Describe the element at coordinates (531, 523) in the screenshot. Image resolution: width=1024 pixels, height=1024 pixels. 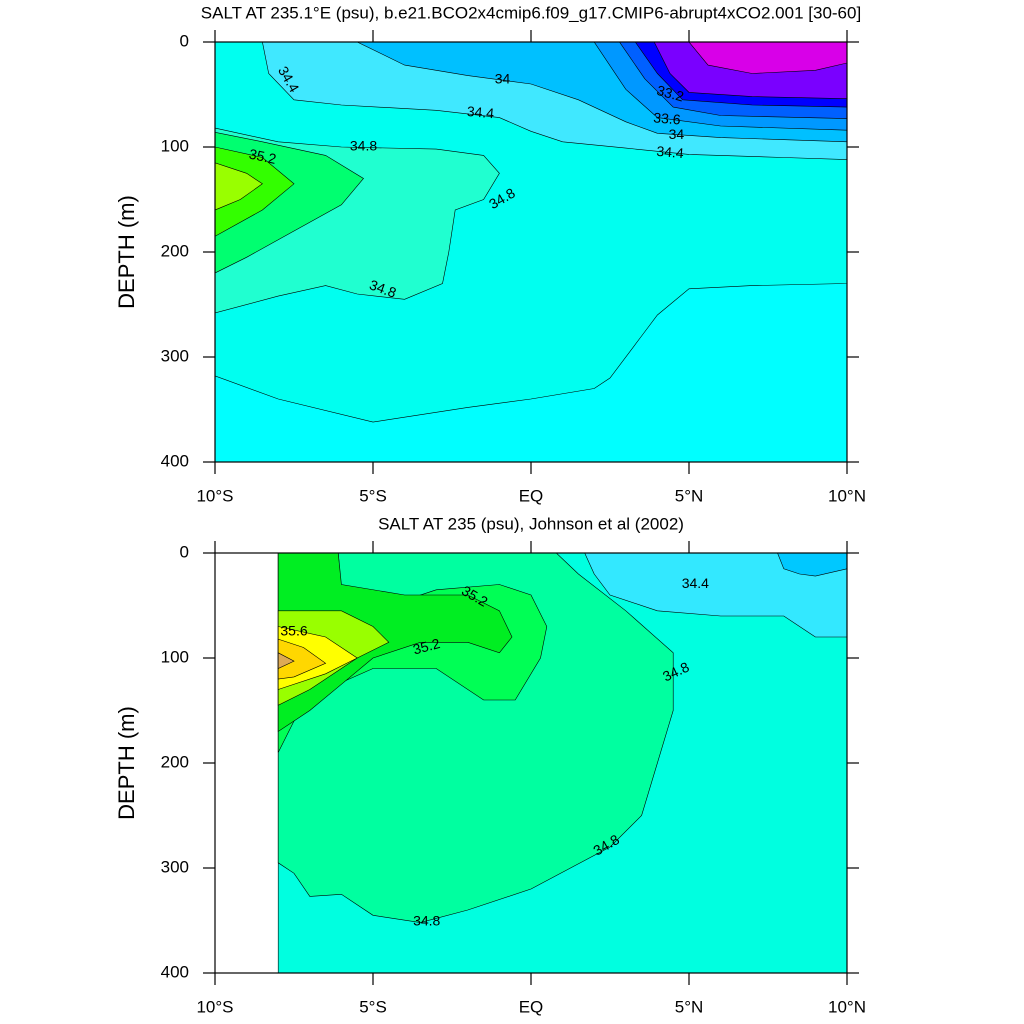
I see `chart-title: SALT AT 235 (psu), Johnson et al (2002)` at that location.